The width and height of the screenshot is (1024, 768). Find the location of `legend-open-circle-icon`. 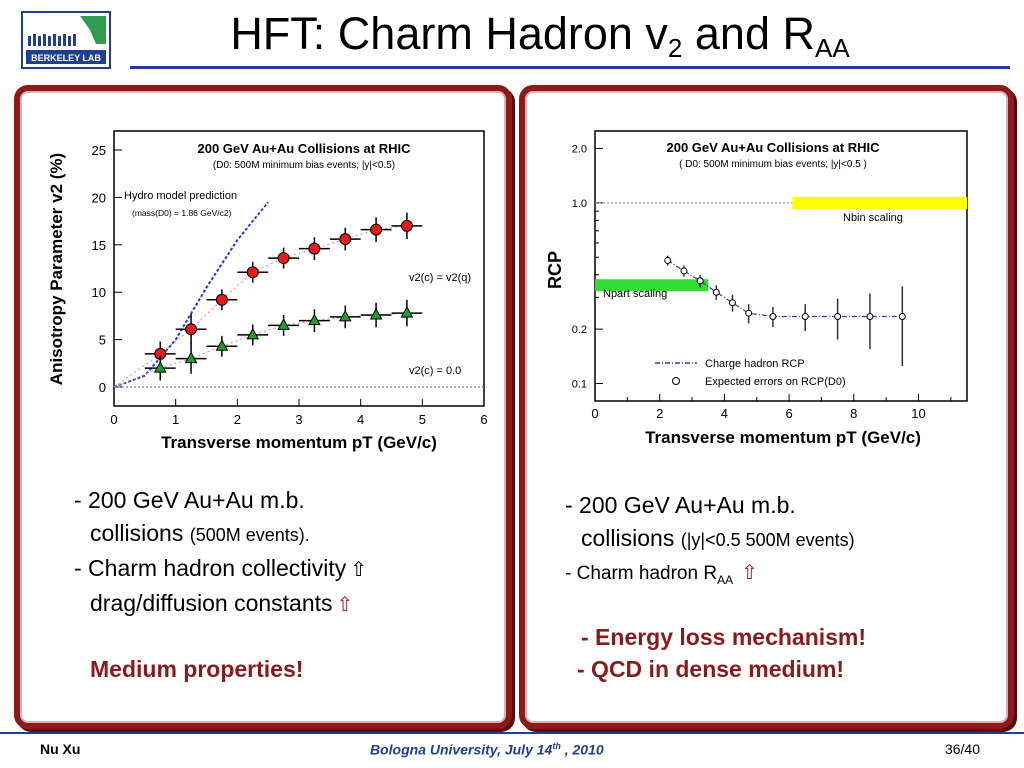

legend-open-circle-icon is located at coordinates (676, 381).